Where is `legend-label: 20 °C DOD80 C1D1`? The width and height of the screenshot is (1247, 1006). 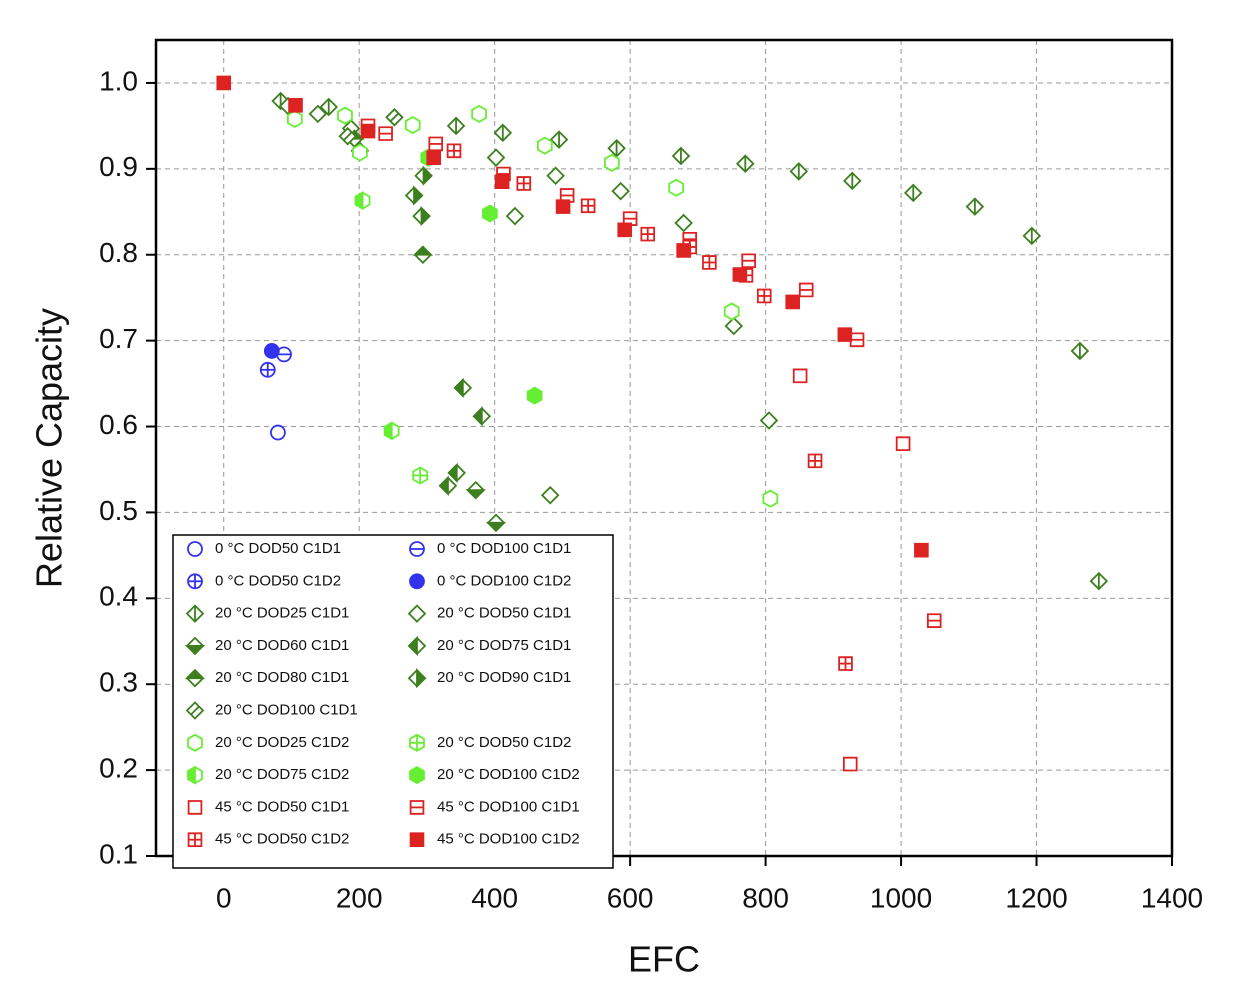 legend-label: 20 °C DOD80 C1D1 is located at coordinates (282, 677).